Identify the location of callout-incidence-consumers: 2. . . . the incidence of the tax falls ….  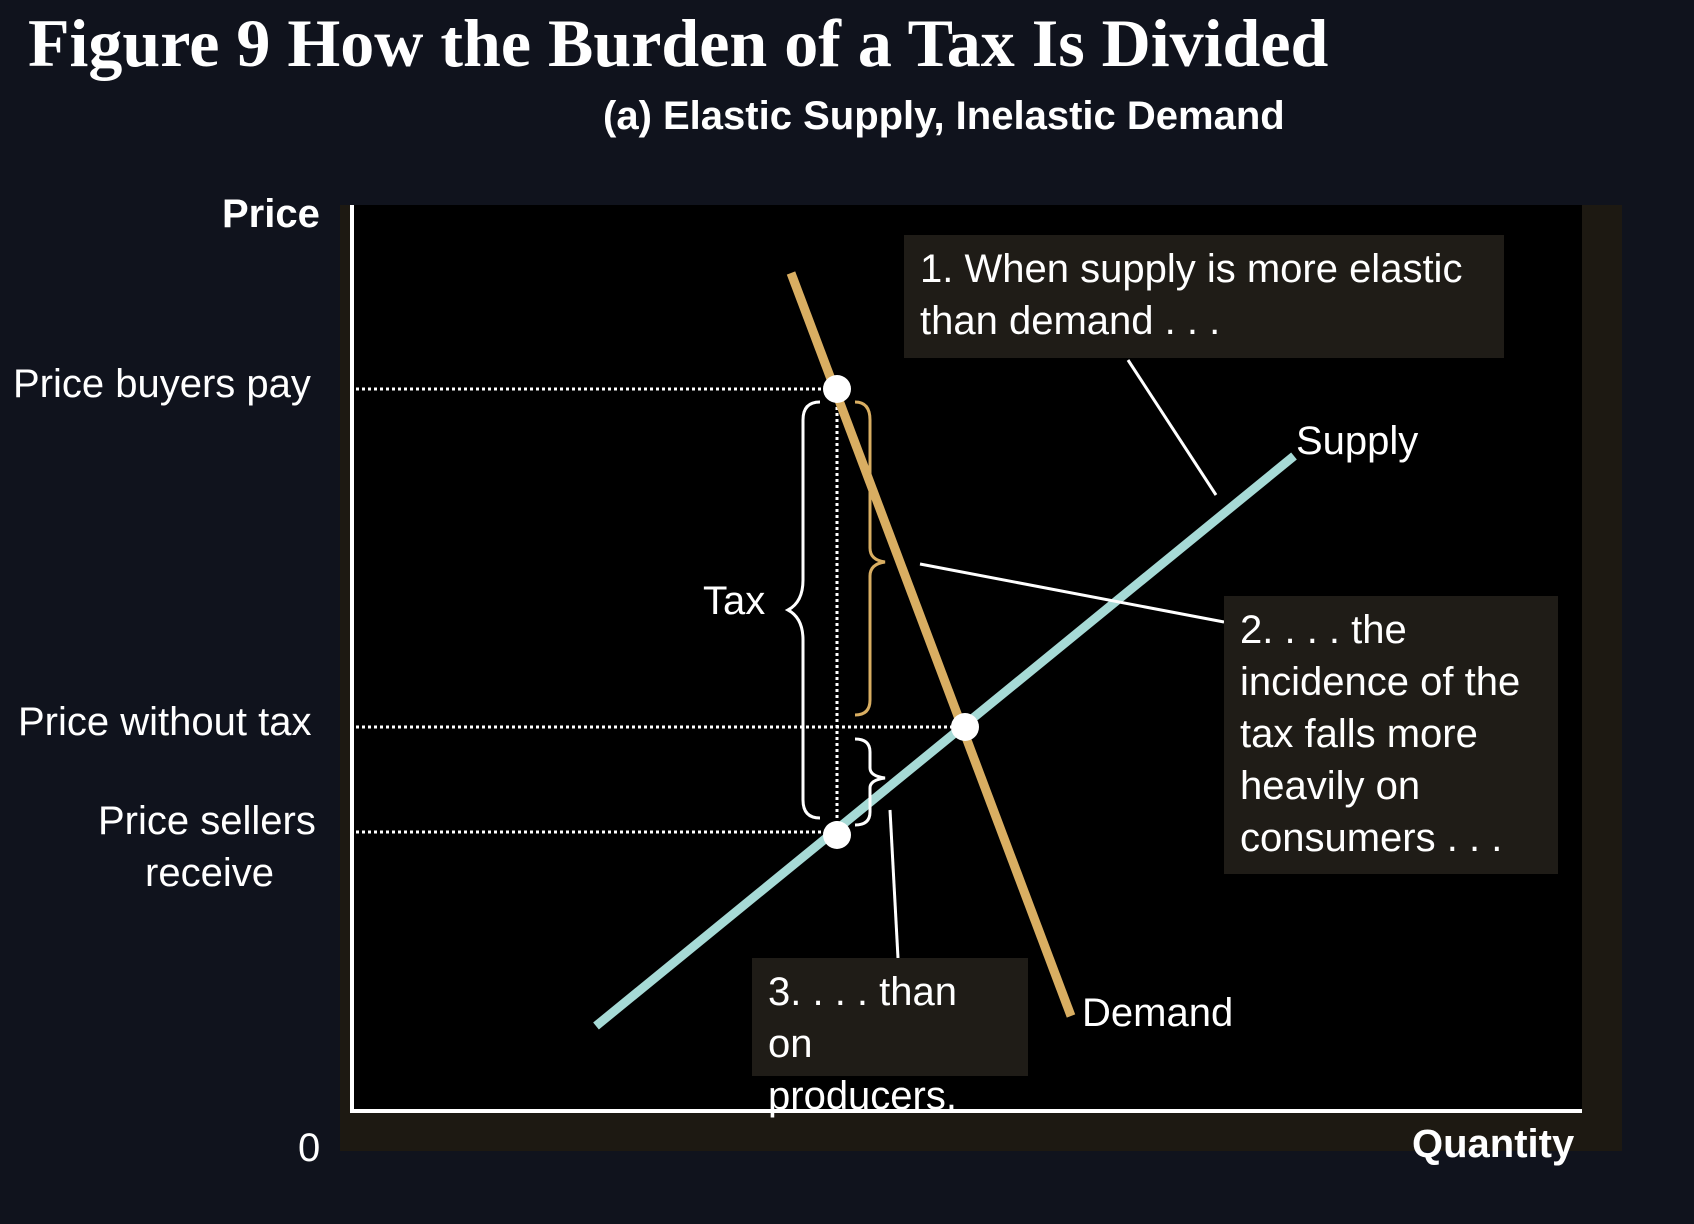
(1391, 735).